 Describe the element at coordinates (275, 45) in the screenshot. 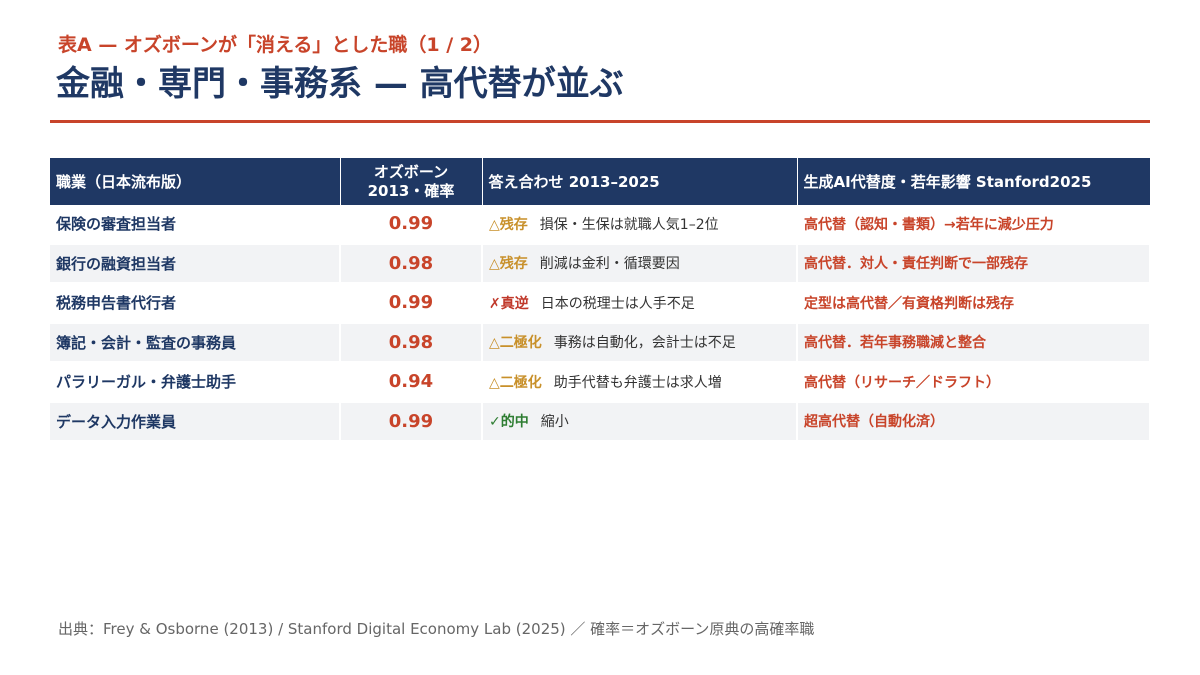

I see `kicker: 表A — オズボーンが「消える」とした職（1 / 2）` at that location.